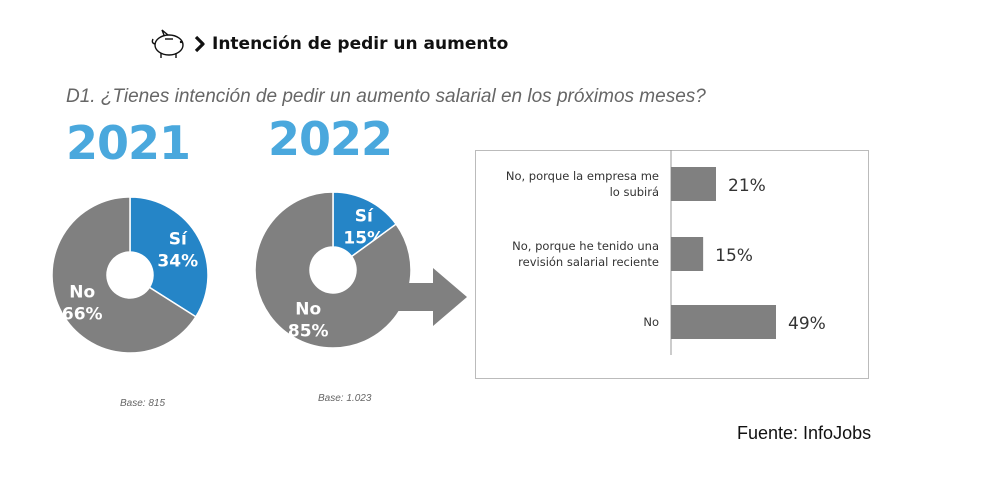 This screenshot has height=482, width=1007. Describe the element at coordinates (143, 403) in the screenshot. I see `base-2021: Base: 815` at that location.